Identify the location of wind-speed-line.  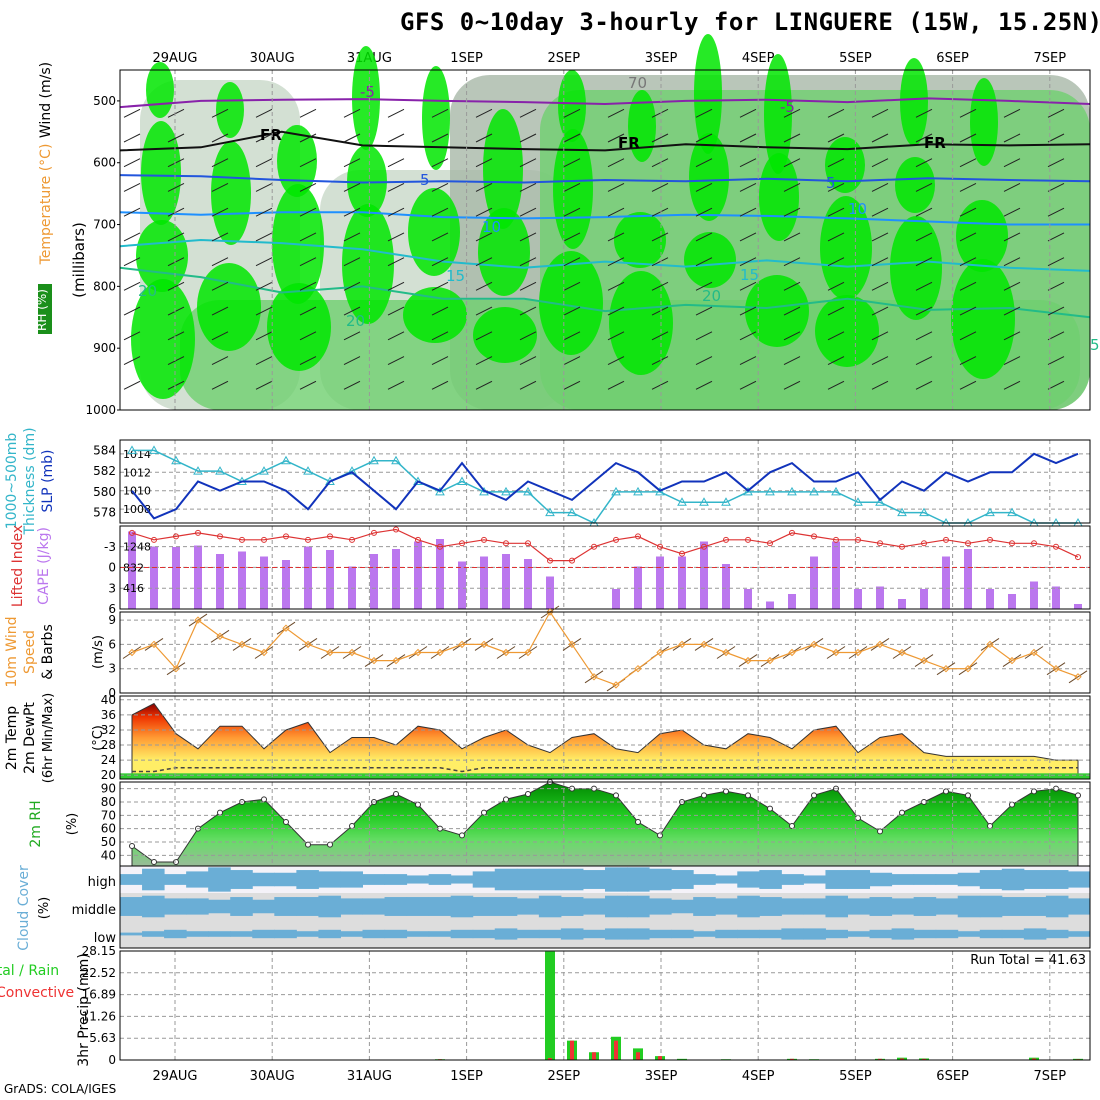
(605, 648).